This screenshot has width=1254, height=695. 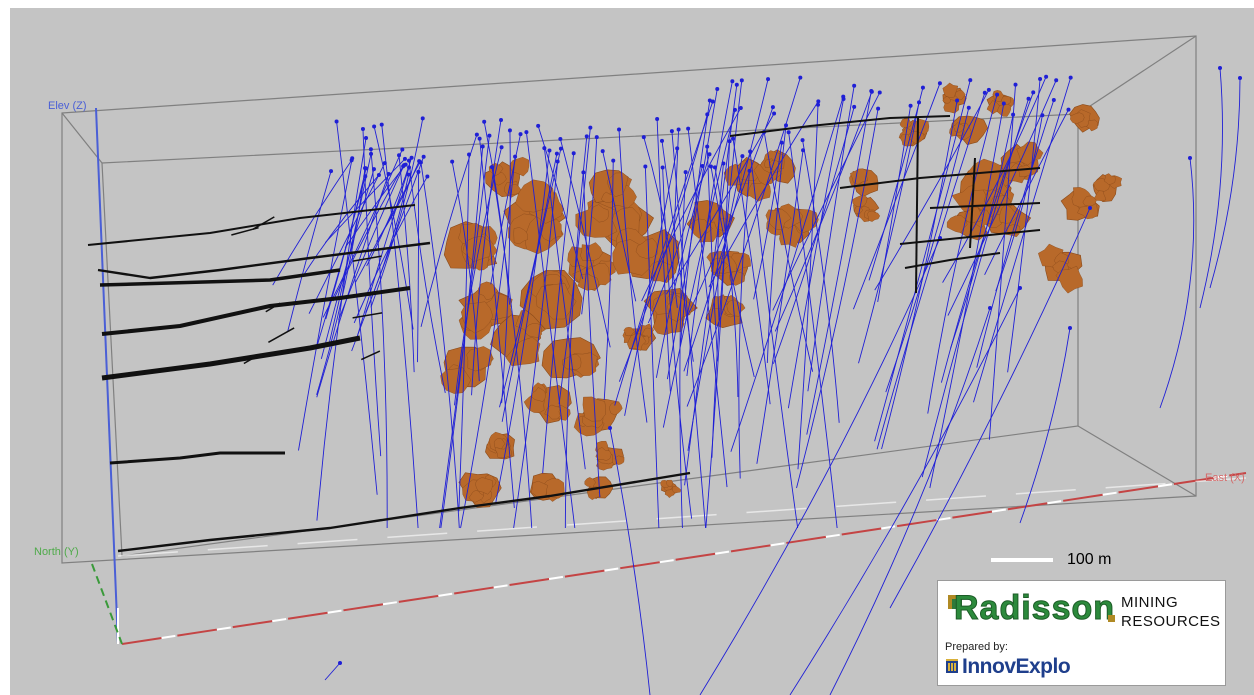 What do you see at coordinates (952, 666) in the screenshot?
I see `innovexplo-emblem-icon` at bounding box center [952, 666].